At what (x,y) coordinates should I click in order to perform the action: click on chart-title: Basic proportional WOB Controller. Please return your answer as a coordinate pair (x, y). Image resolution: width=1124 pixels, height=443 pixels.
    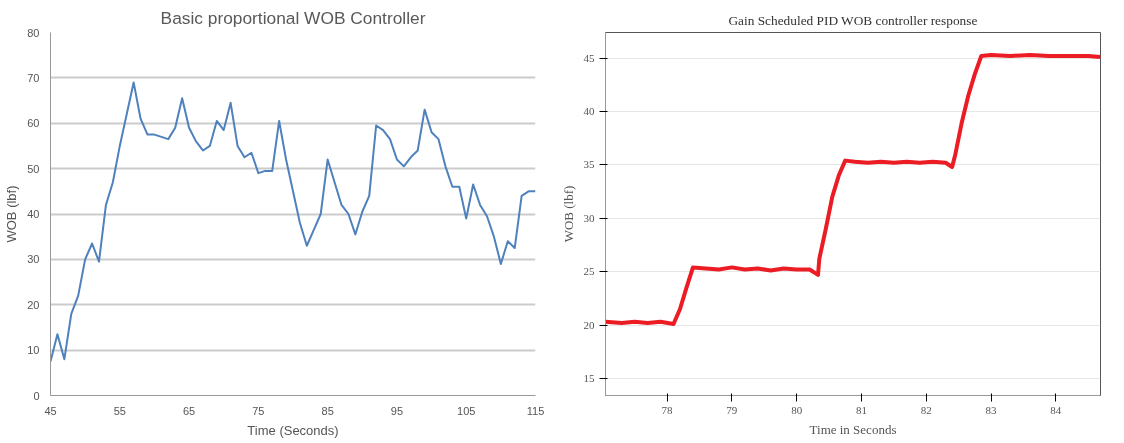
    Looking at the image, I should click on (293, 17).